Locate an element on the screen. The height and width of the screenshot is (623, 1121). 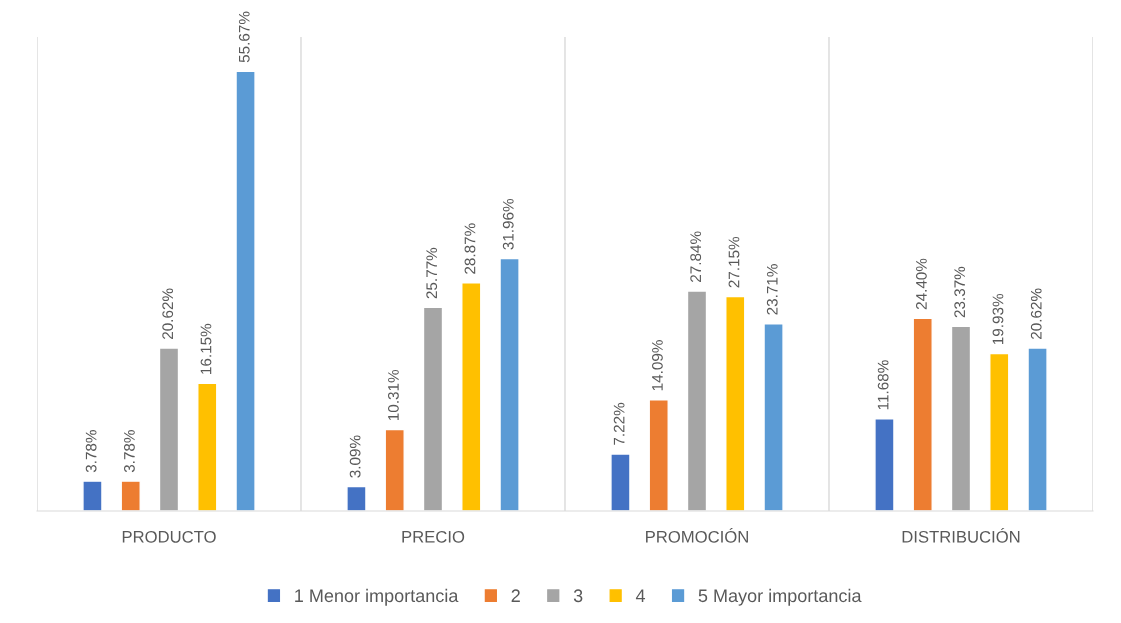
data-label: 27.84% is located at coordinates (696, 256).